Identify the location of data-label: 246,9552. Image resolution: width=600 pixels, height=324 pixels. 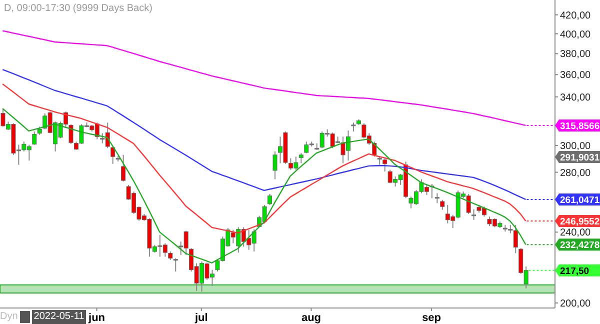
(580, 222).